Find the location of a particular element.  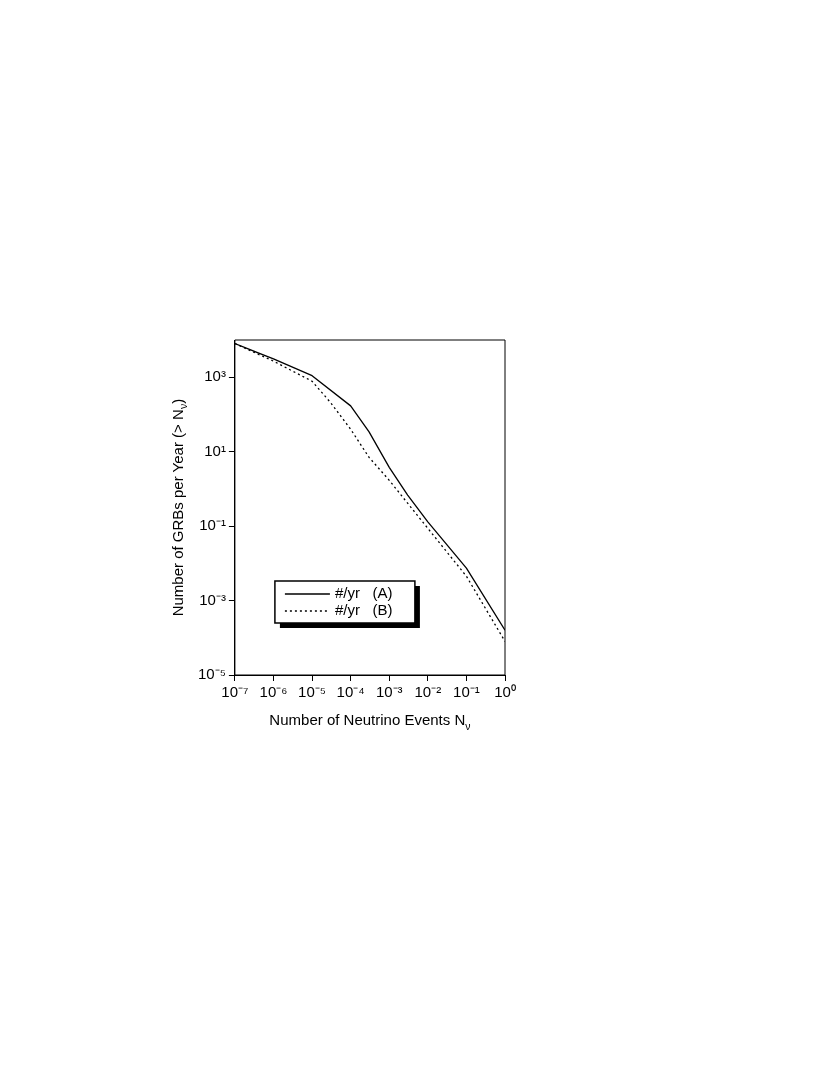

x-tick-label: 10⁻⁵ is located at coordinates (312, 692).